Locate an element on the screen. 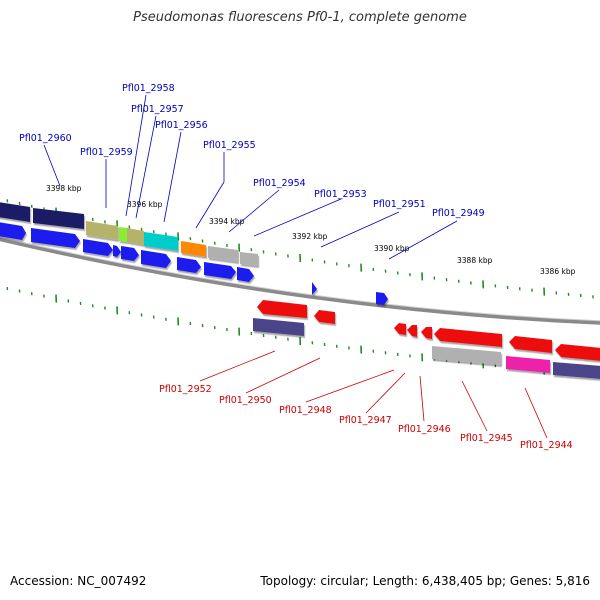 The height and width of the screenshot is (600, 600). gene-label: Pfl01_2952 is located at coordinates (185, 389).